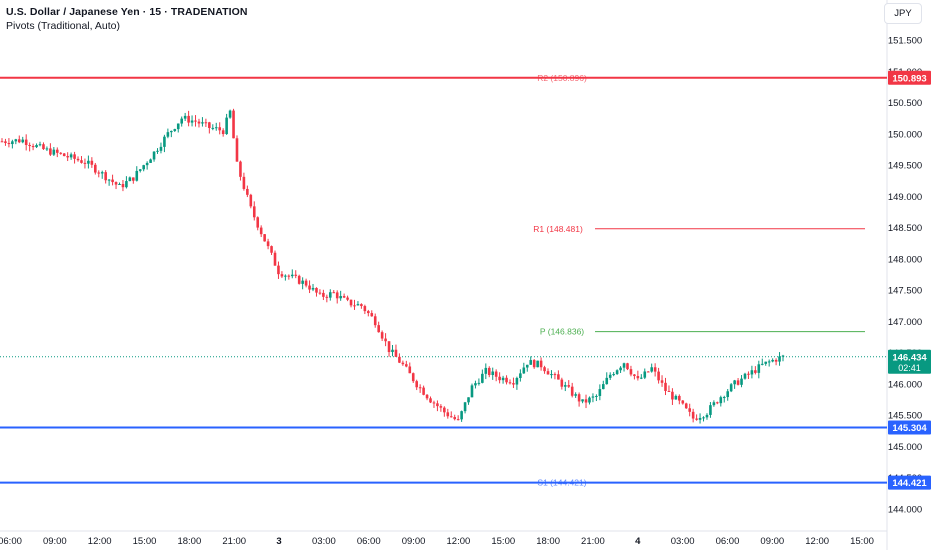 This screenshot has height=550, width=932. Describe the element at coordinates (324, 541) in the screenshot. I see `x-tick-label: 03:00` at that location.